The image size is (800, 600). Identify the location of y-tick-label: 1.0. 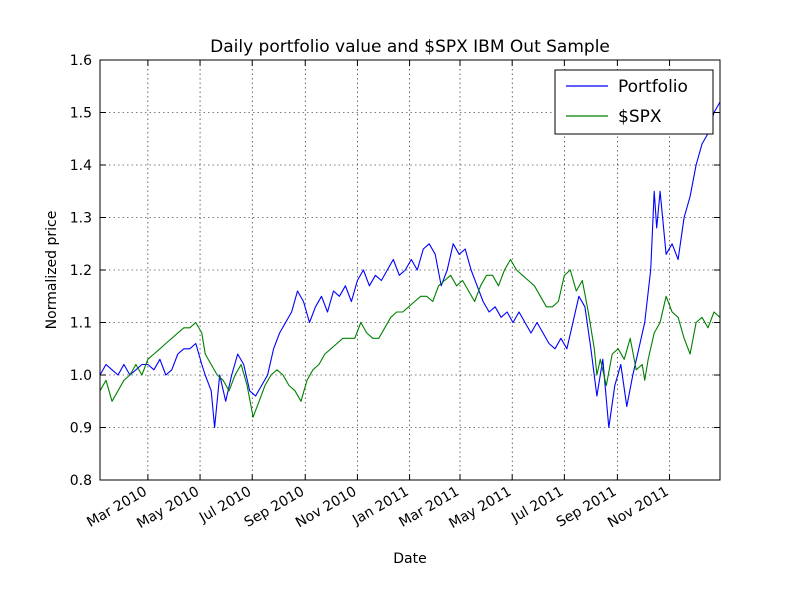
(81, 376).